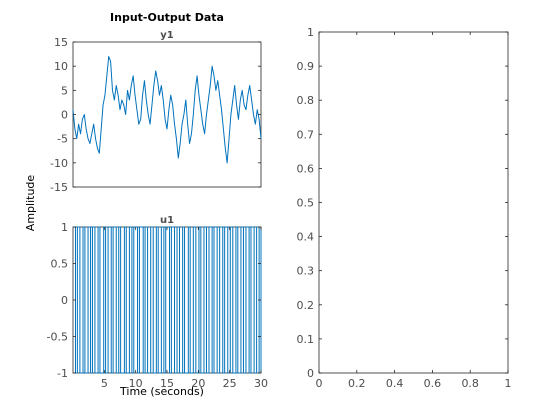  I want to click on y1-axes-box, so click(167, 114).